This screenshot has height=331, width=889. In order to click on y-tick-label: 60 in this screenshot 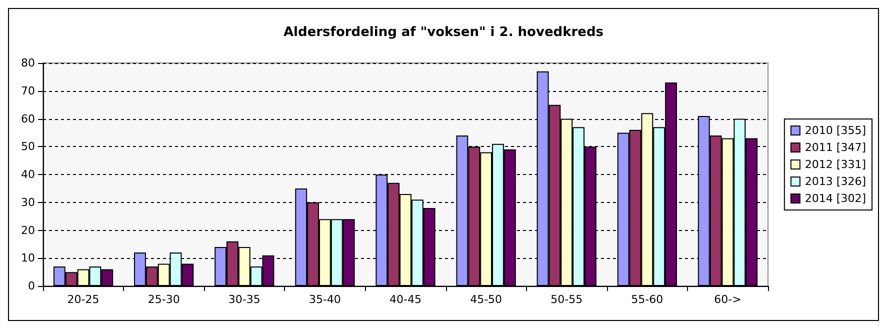, I will do `click(28, 119)`.